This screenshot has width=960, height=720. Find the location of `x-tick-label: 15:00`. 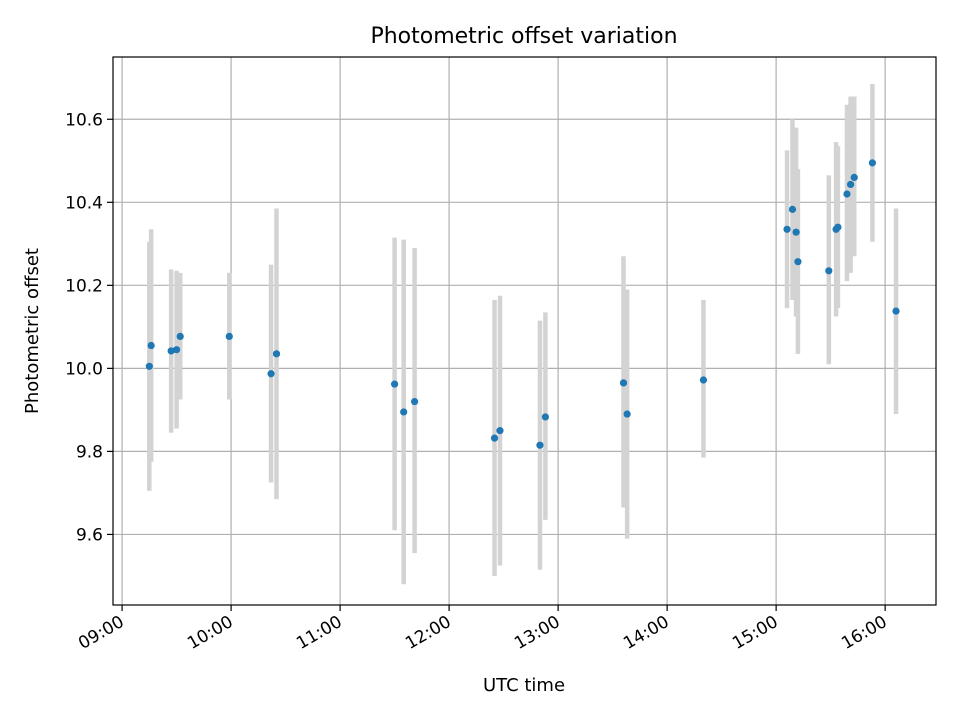

x-tick-label: 15:00 is located at coordinates (755, 633).